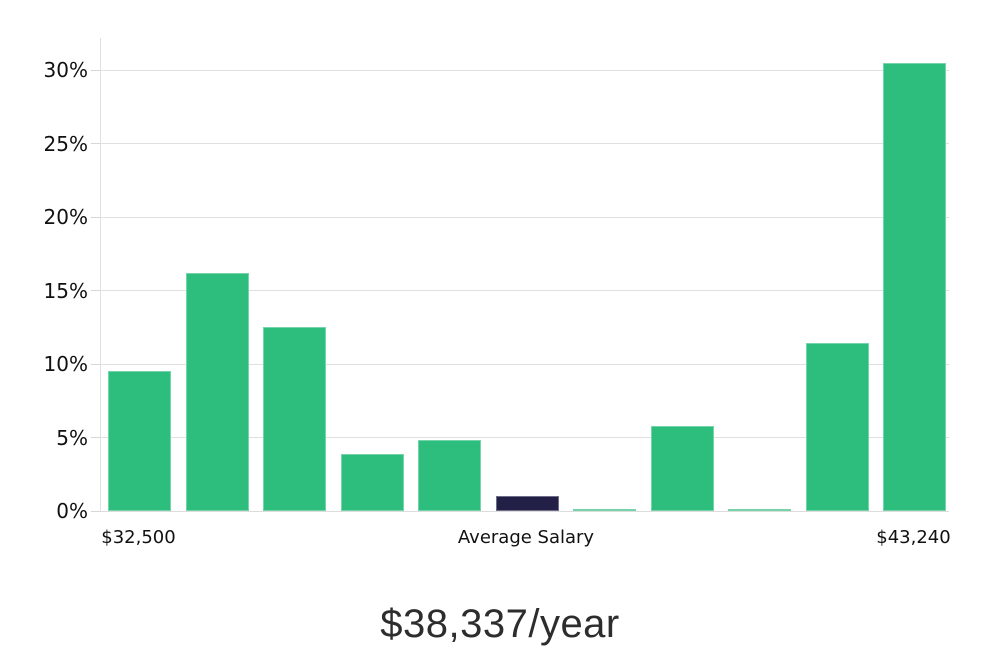 Image resolution: width=1000 pixels, height=660 pixels. I want to click on x-axis-label: Average Salary, so click(526, 537).